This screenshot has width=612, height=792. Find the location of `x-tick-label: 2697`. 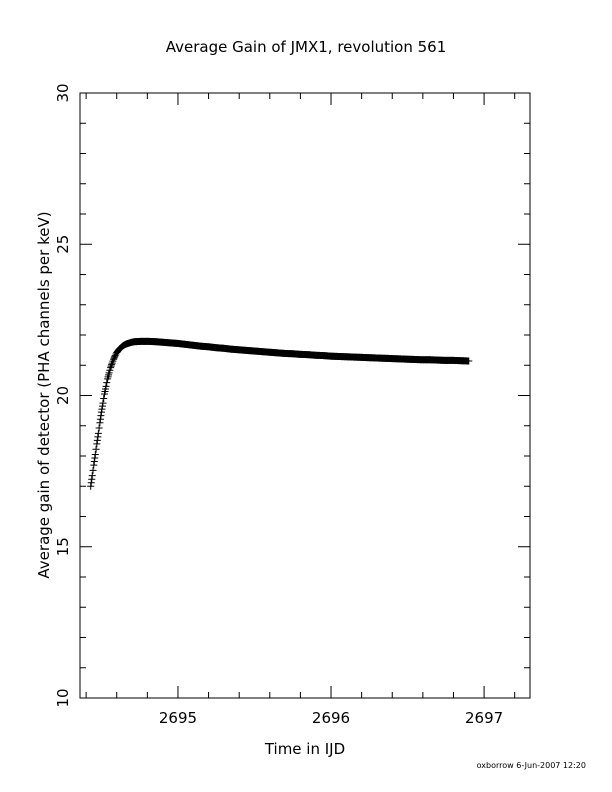

x-tick-label: 2697 is located at coordinates (484, 718).